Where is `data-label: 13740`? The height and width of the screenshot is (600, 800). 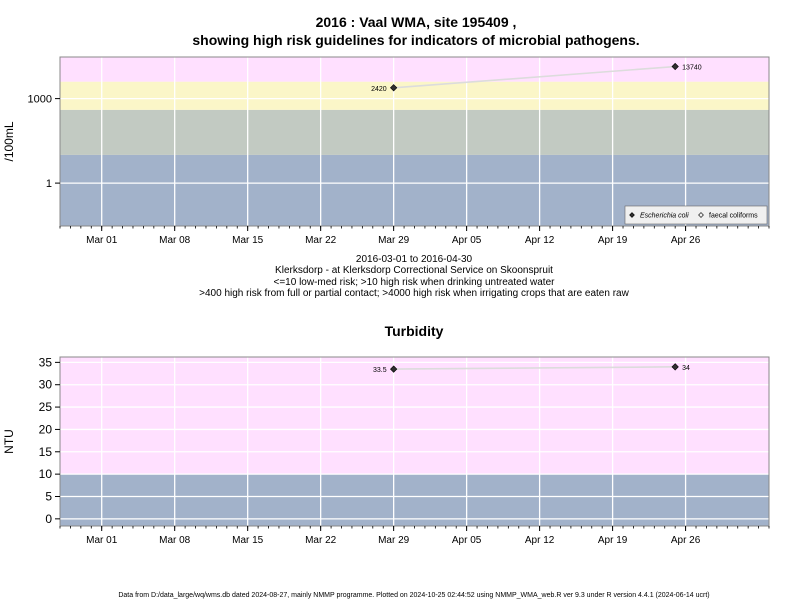
data-label: 13740 is located at coordinates (692, 68).